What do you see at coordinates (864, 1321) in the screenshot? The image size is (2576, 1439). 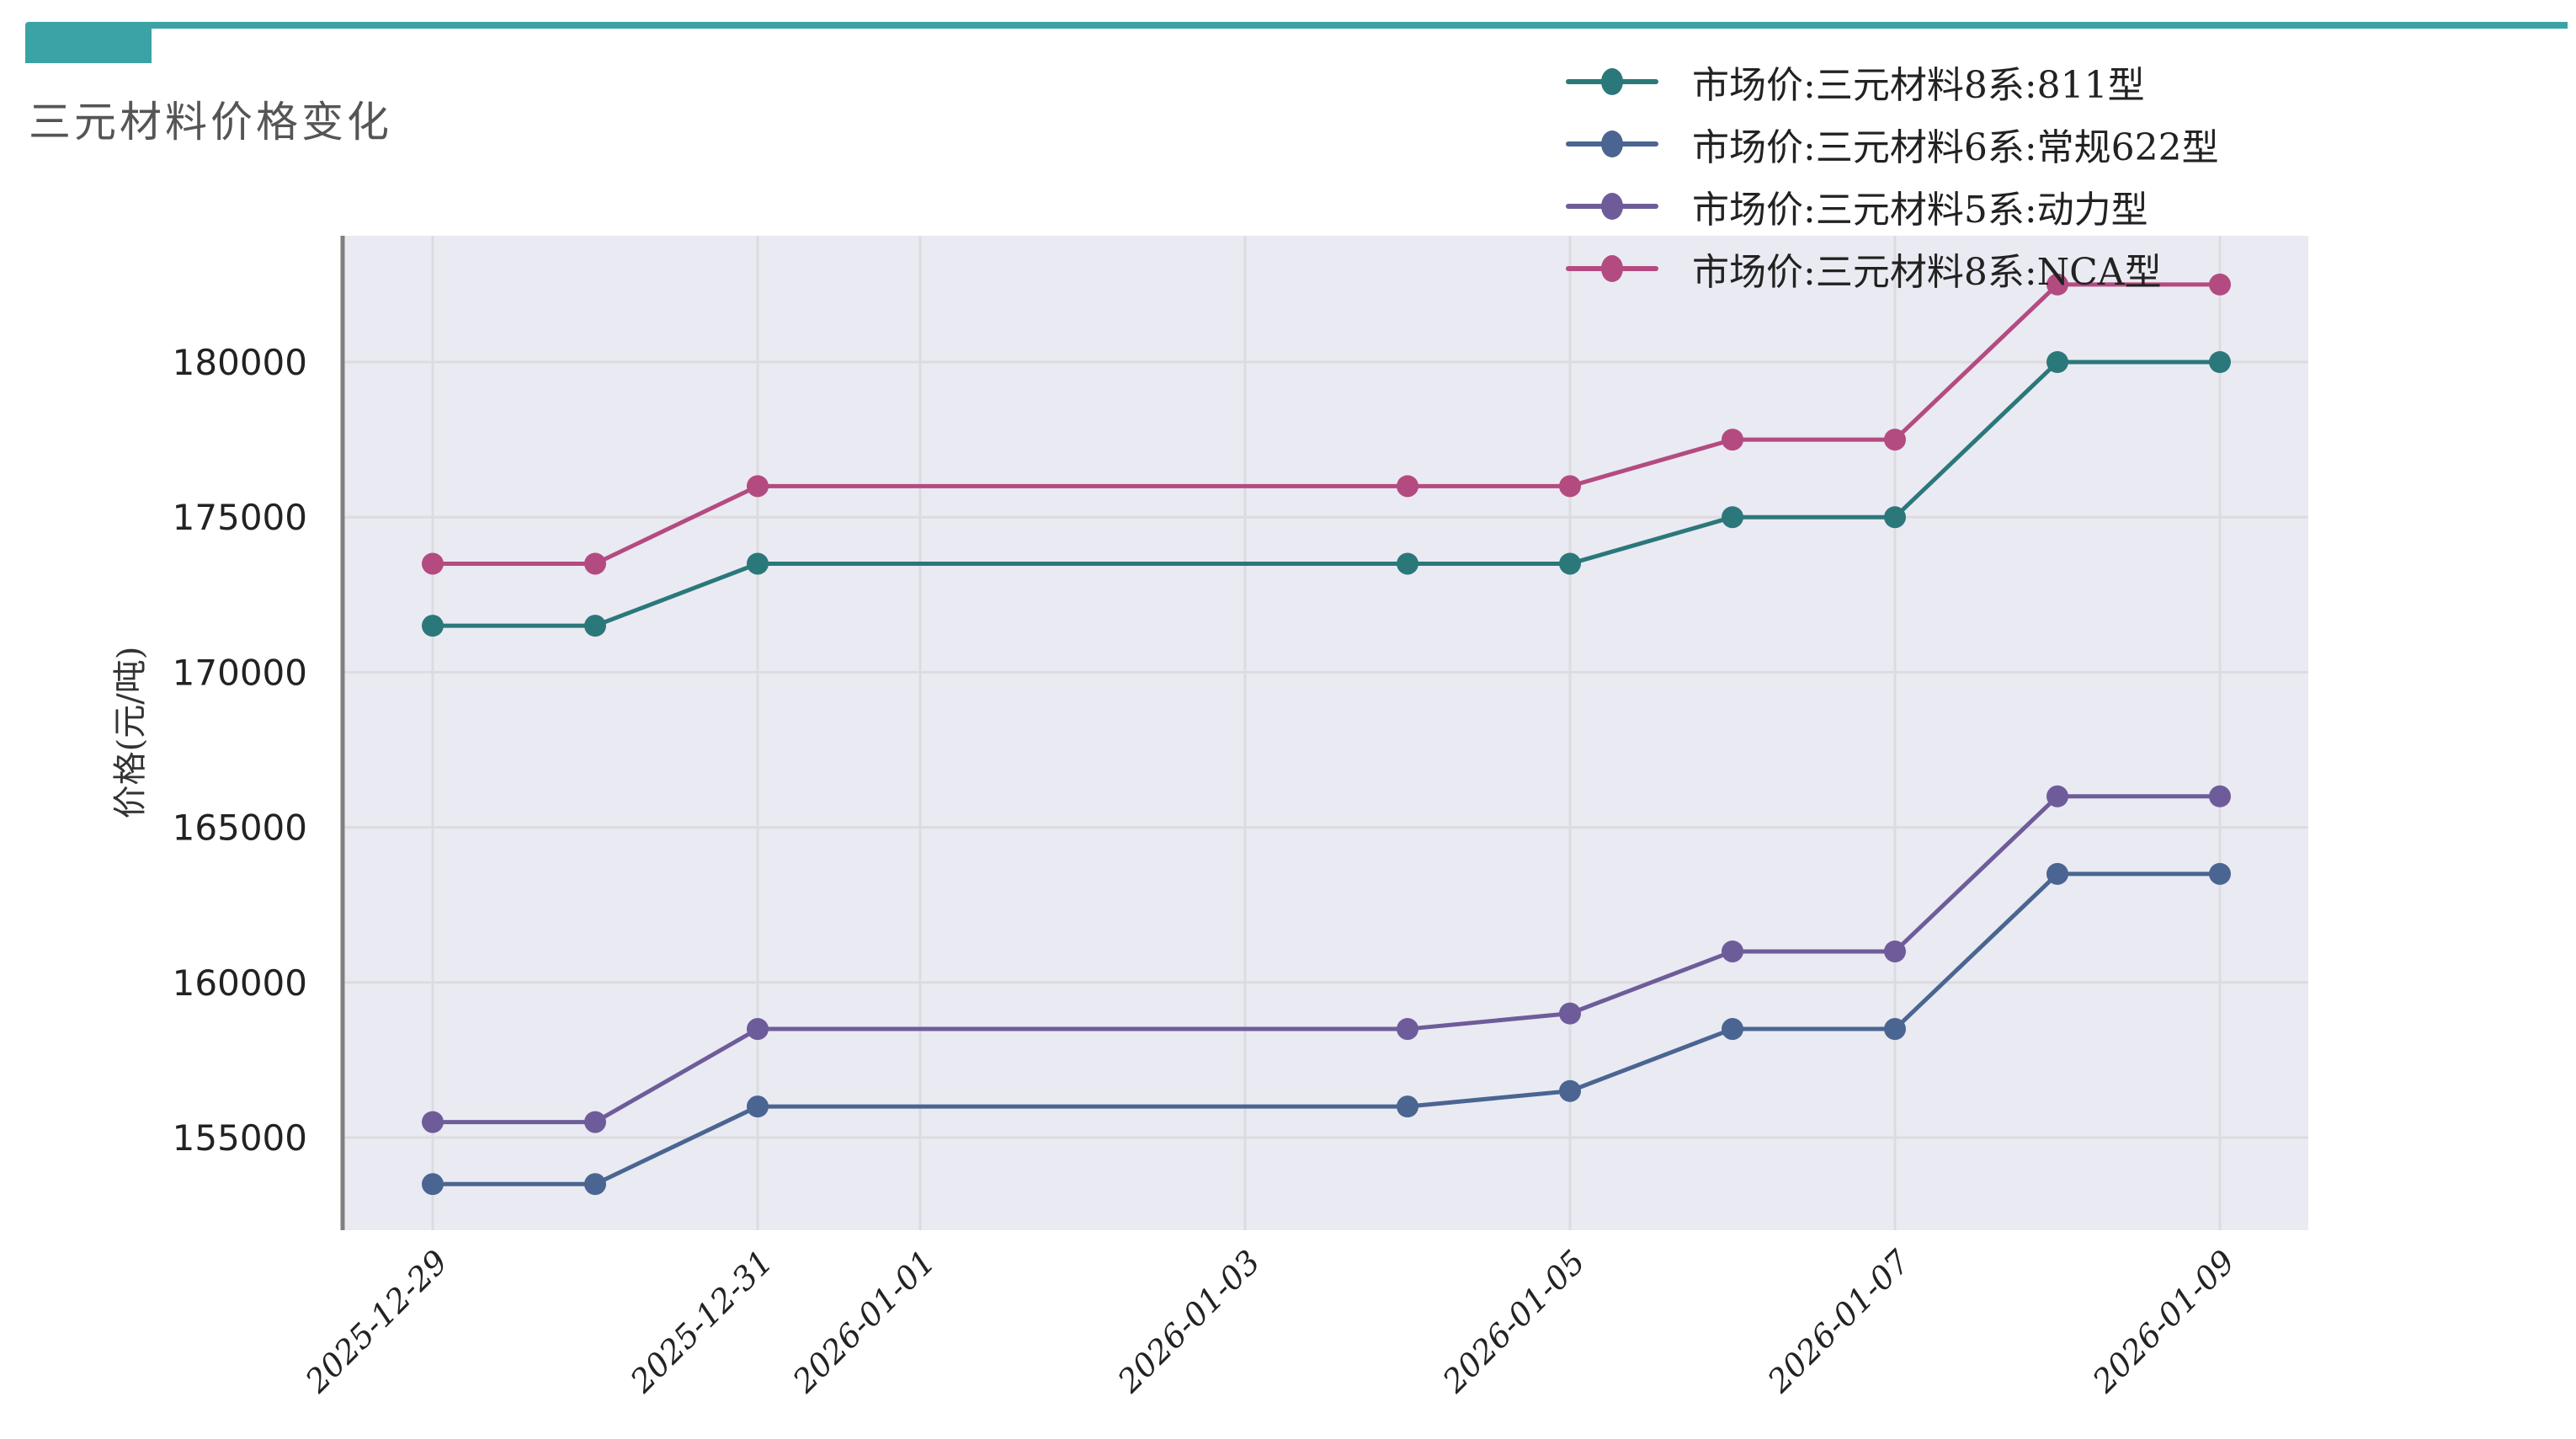 I see `x-tick-label: 2026-01-01` at bounding box center [864, 1321].